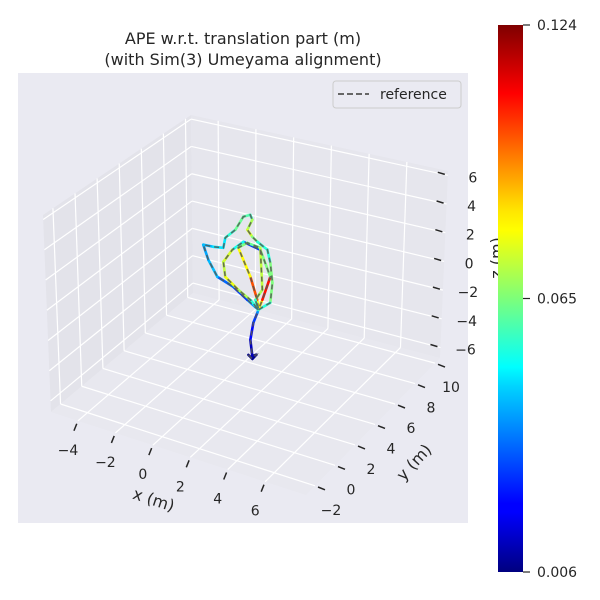 The height and width of the screenshot is (600, 600). I want to click on chart-title: APE w.r.t. translation part (m), so click(243, 38).